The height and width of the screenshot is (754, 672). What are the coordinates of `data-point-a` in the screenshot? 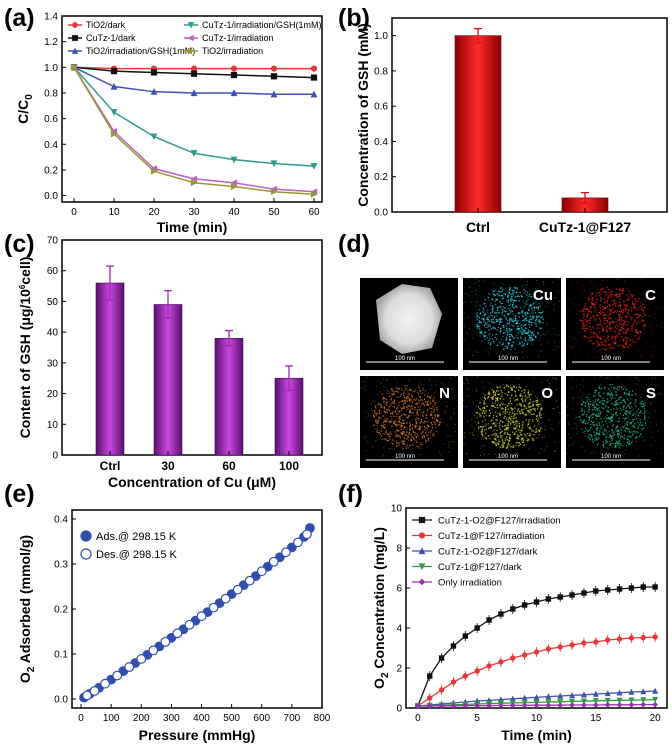 It's located at (194, 93).